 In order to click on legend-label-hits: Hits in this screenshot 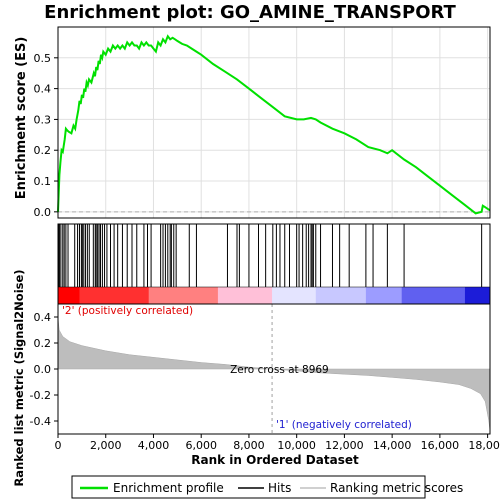, I will do `click(279, 488)`.